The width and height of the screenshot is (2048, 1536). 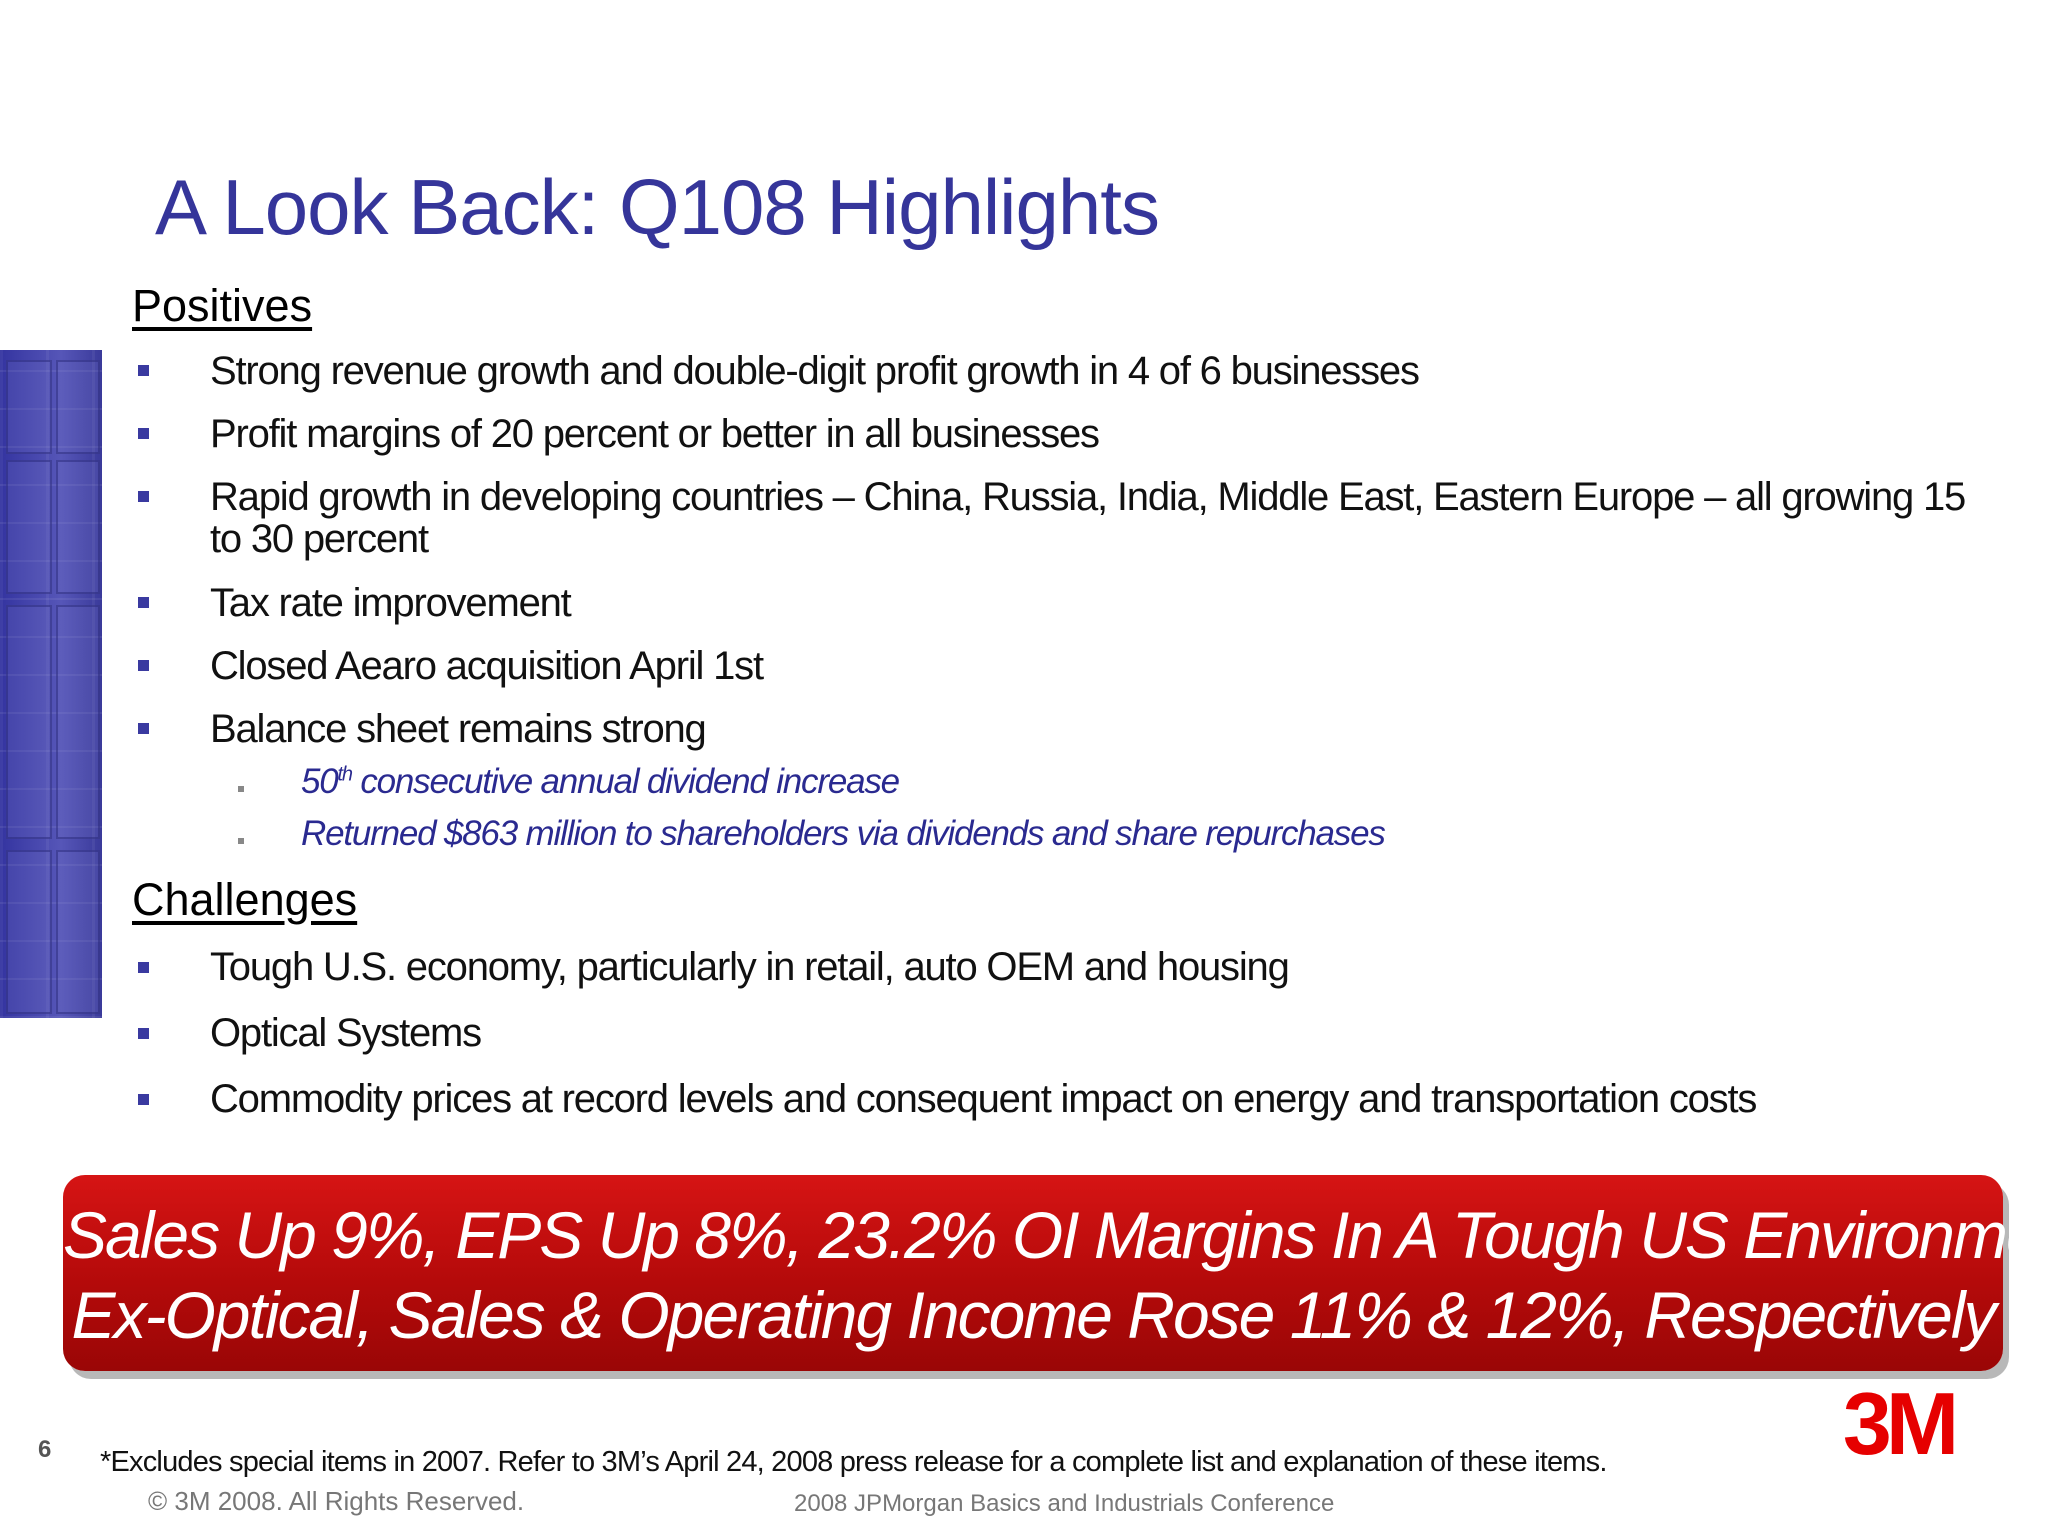 I want to click on dividend-number: 50, so click(x=320, y=781).